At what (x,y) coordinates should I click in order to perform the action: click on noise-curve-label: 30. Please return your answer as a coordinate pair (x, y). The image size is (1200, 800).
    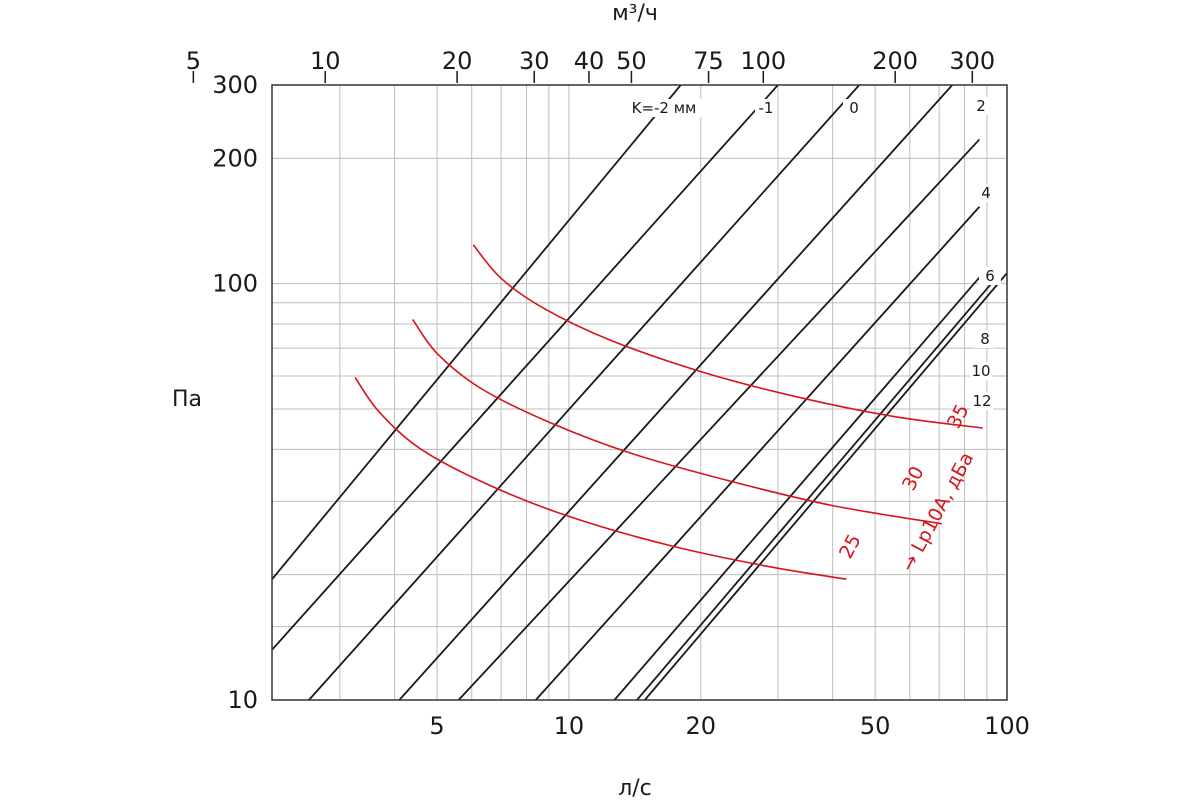
    Looking at the image, I should click on (913, 479).